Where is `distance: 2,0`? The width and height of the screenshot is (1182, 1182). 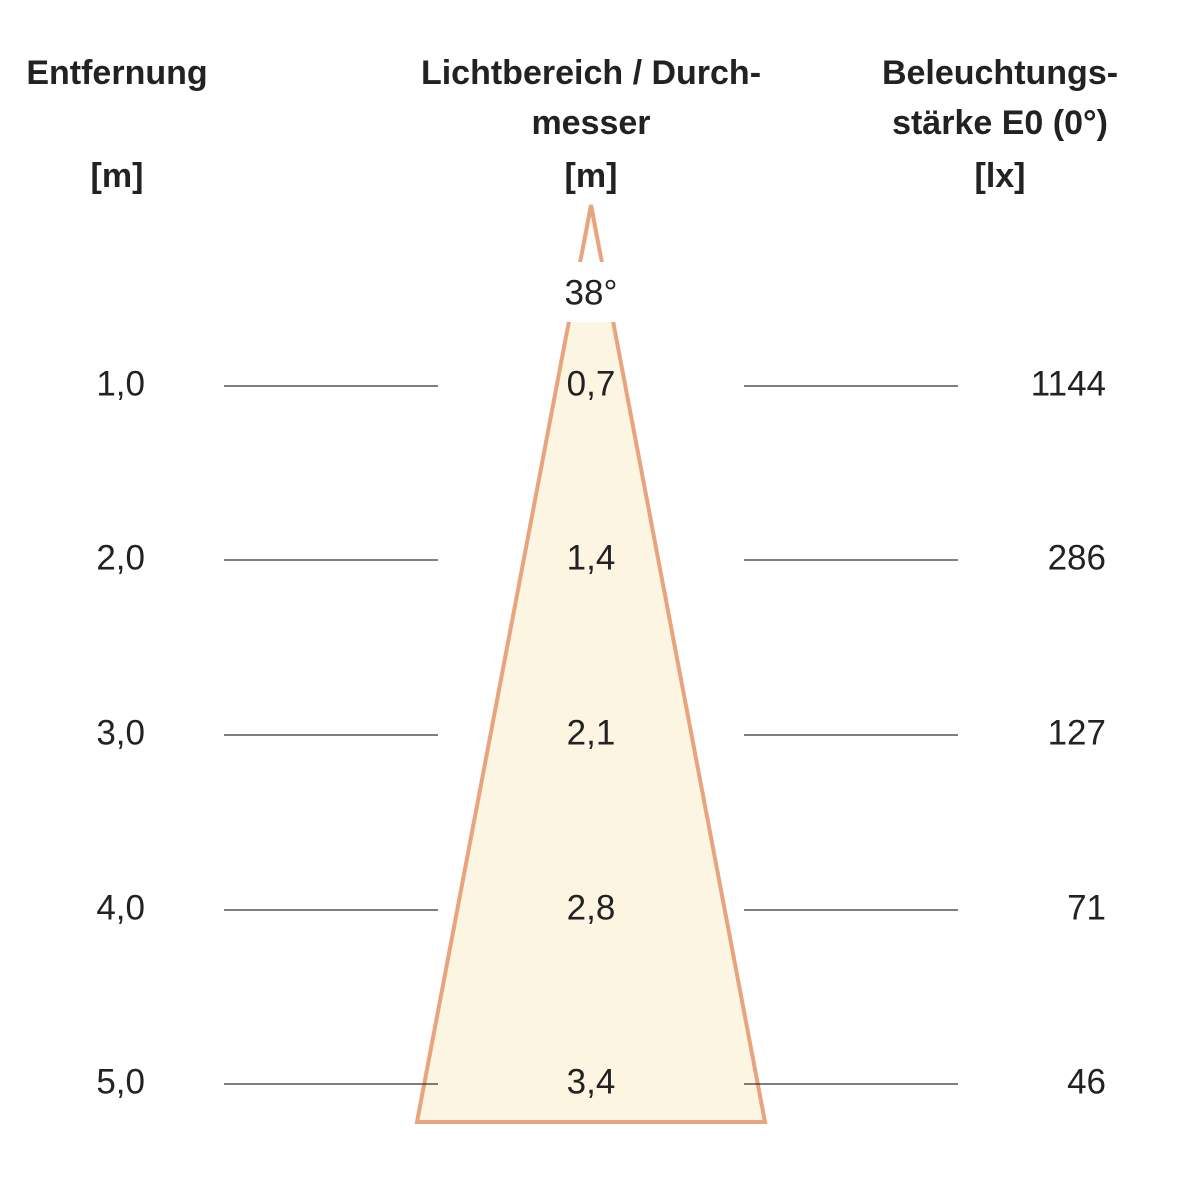 distance: 2,0 is located at coordinates (120, 557).